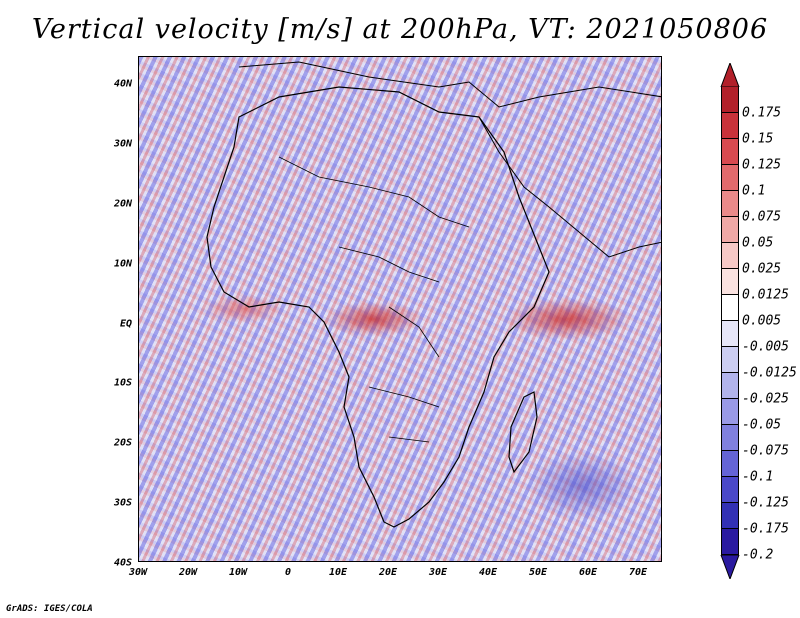 This screenshot has height=618, width=800. What do you see at coordinates (122, 563) in the screenshot?
I see `lat-label: 40S` at bounding box center [122, 563].